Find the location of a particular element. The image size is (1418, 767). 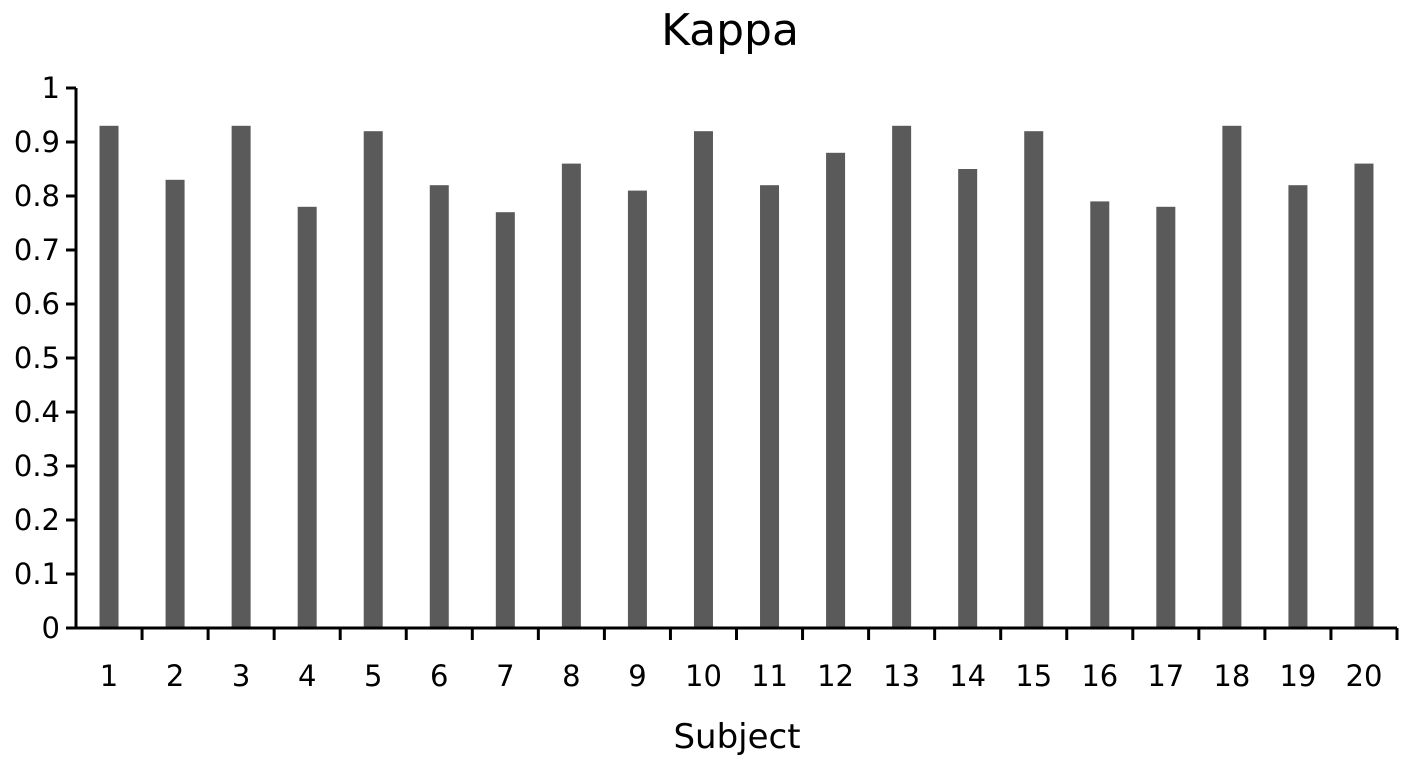

x-tick-label: 17 is located at coordinates (1165, 676).